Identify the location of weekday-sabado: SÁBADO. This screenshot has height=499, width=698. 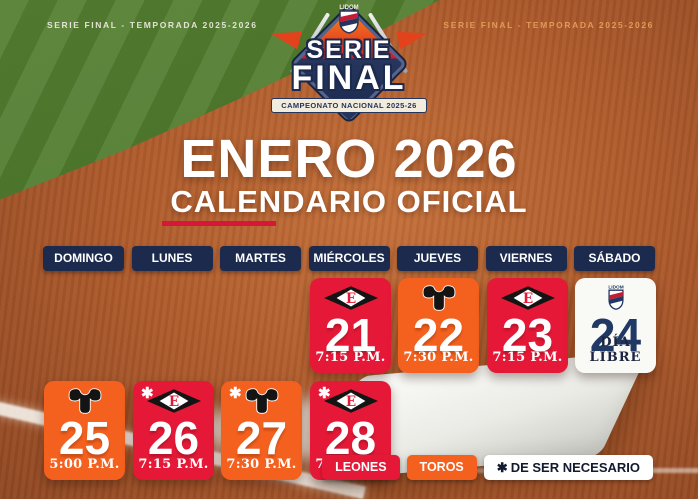
(614, 258).